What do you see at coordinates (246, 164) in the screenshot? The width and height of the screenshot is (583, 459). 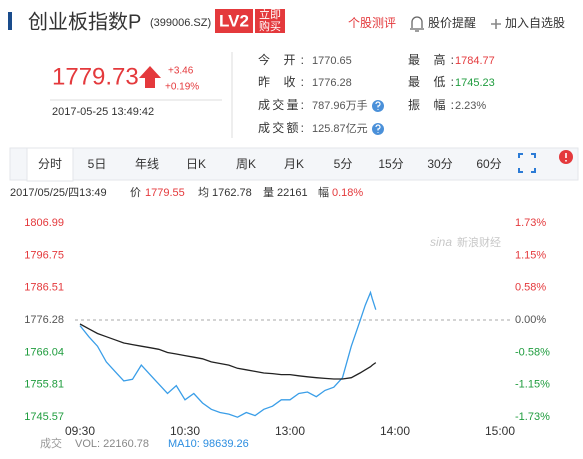 I see `tab: 周K` at bounding box center [246, 164].